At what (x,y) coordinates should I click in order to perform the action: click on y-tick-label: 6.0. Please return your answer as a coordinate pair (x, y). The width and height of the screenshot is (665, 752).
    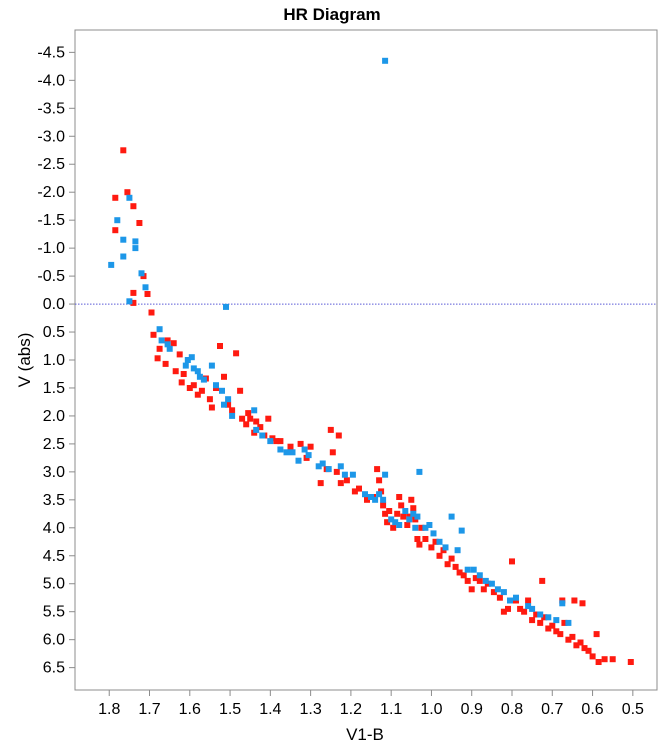
    Looking at the image, I should click on (54, 640).